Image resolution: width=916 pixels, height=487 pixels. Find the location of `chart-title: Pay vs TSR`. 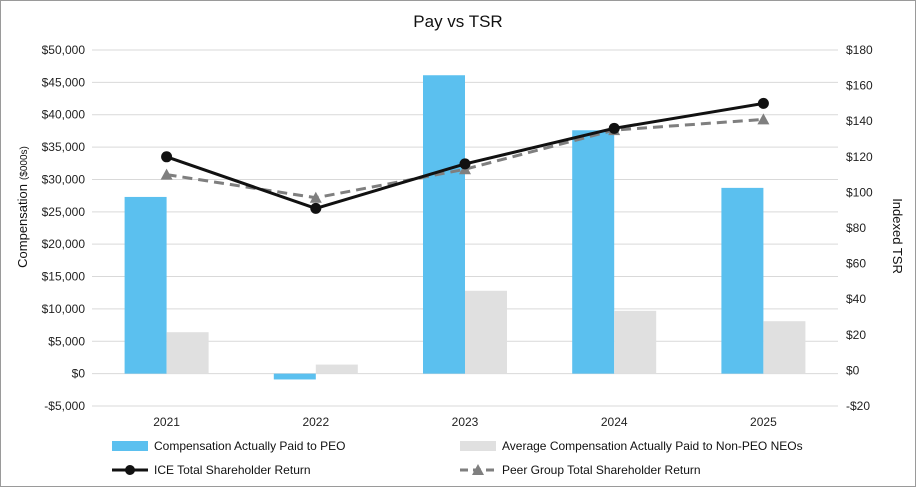

chart-title: Pay vs TSR is located at coordinates (457, 21).